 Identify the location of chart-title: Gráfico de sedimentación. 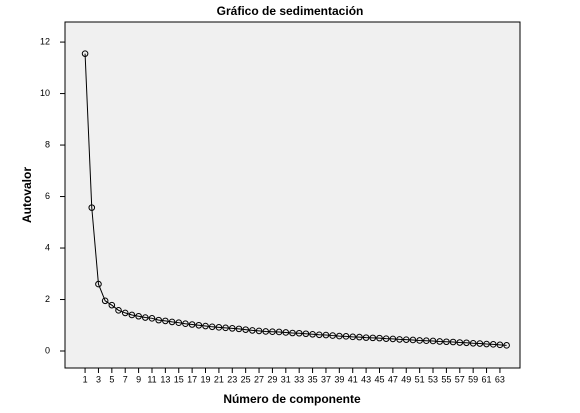
(290, 11).